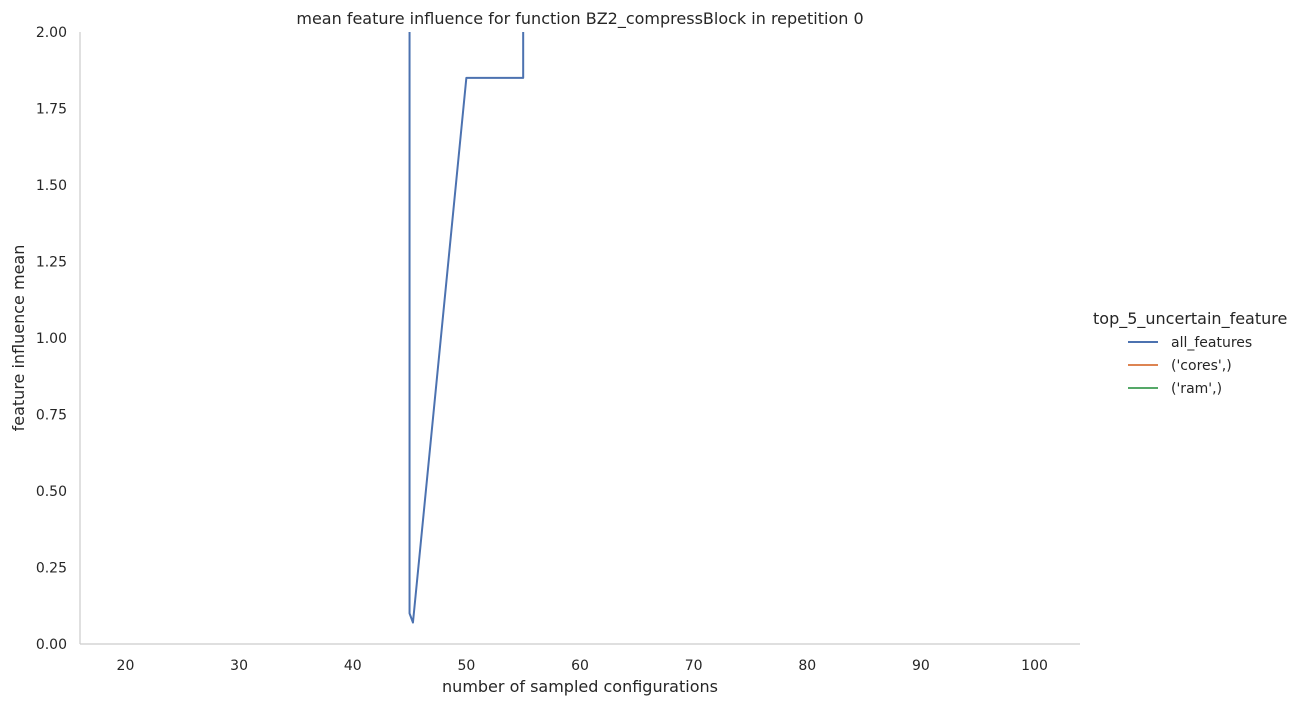  I want to click on x-tick-label: 40, so click(353, 666).